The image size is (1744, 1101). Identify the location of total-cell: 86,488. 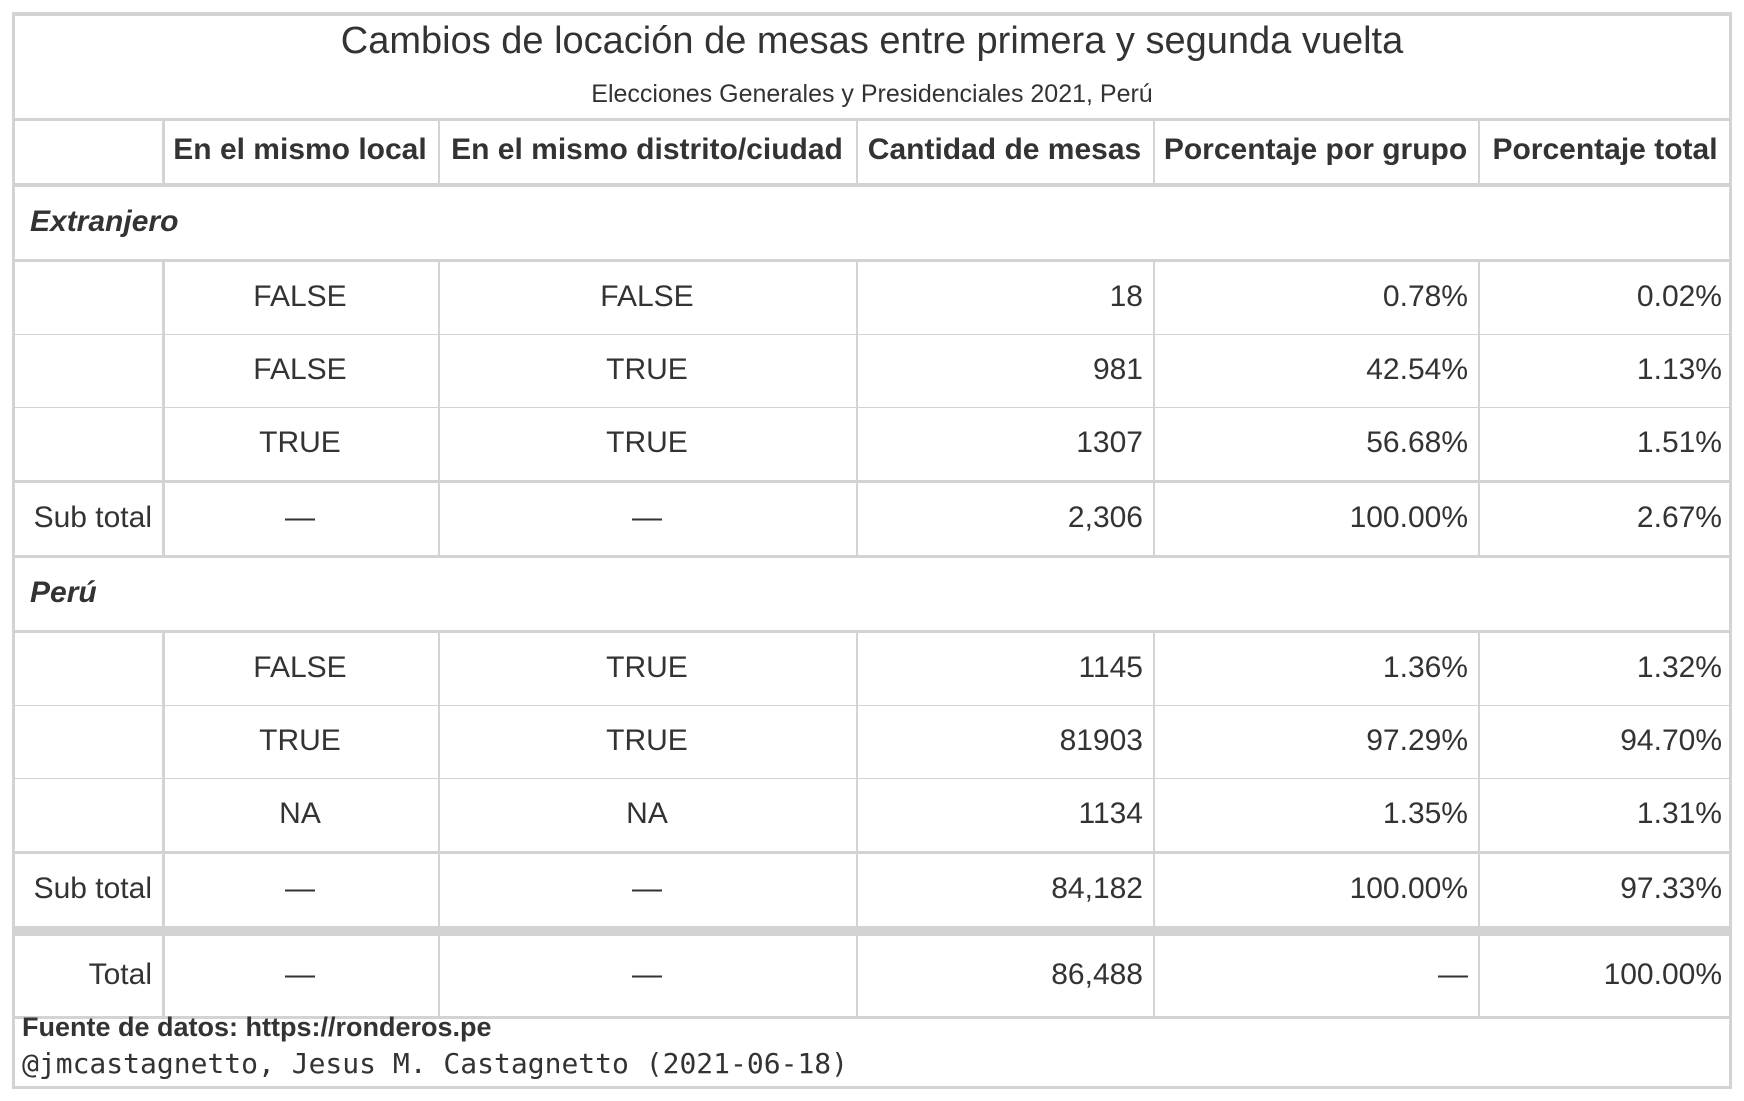
(1097, 974).